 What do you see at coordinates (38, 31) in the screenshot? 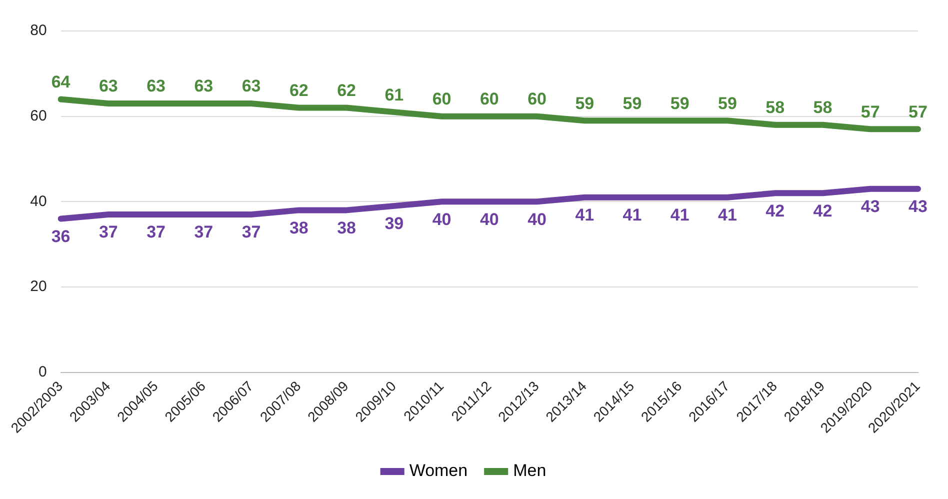
I see `y-tick-label: 80` at bounding box center [38, 31].